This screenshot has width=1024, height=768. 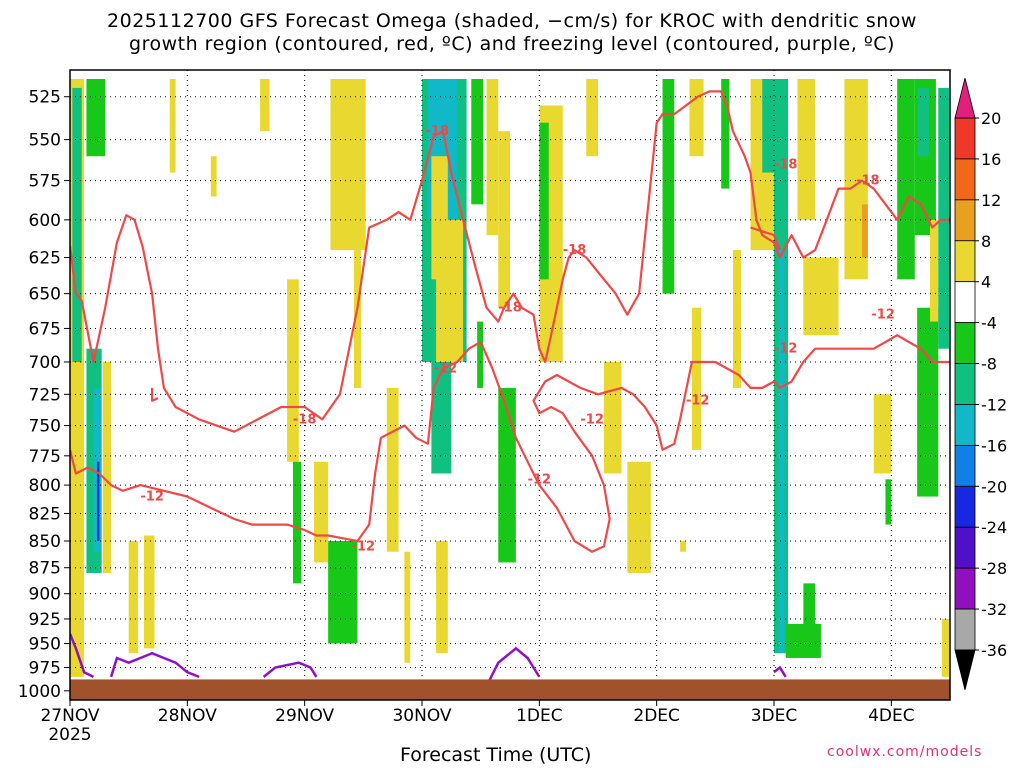 What do you see at coordinates (786, 349) in the screenshot?
I see `contour-label-6: -12` at bounding box center [786, 349].